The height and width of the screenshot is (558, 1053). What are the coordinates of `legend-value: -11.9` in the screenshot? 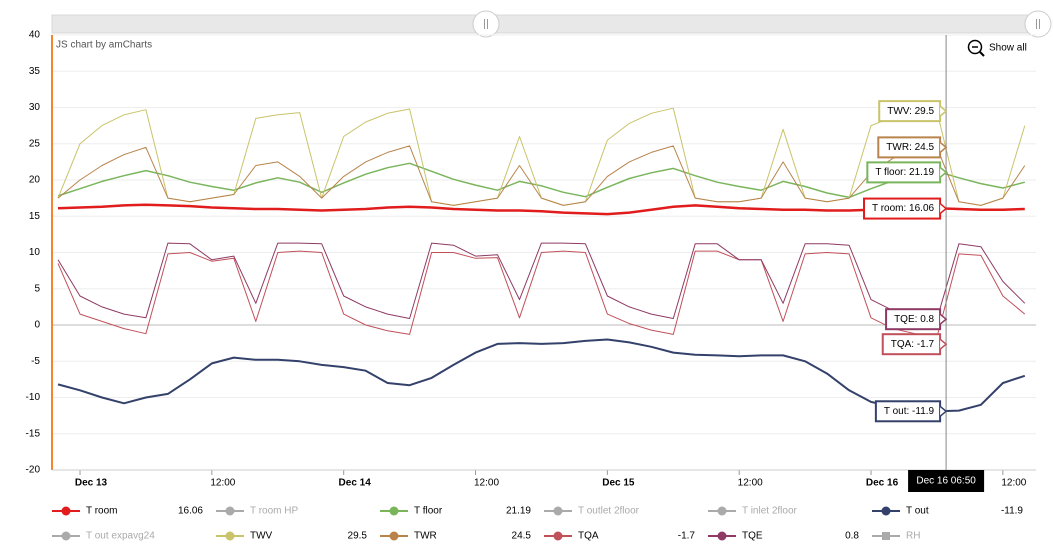 It's located at (1012, 511).